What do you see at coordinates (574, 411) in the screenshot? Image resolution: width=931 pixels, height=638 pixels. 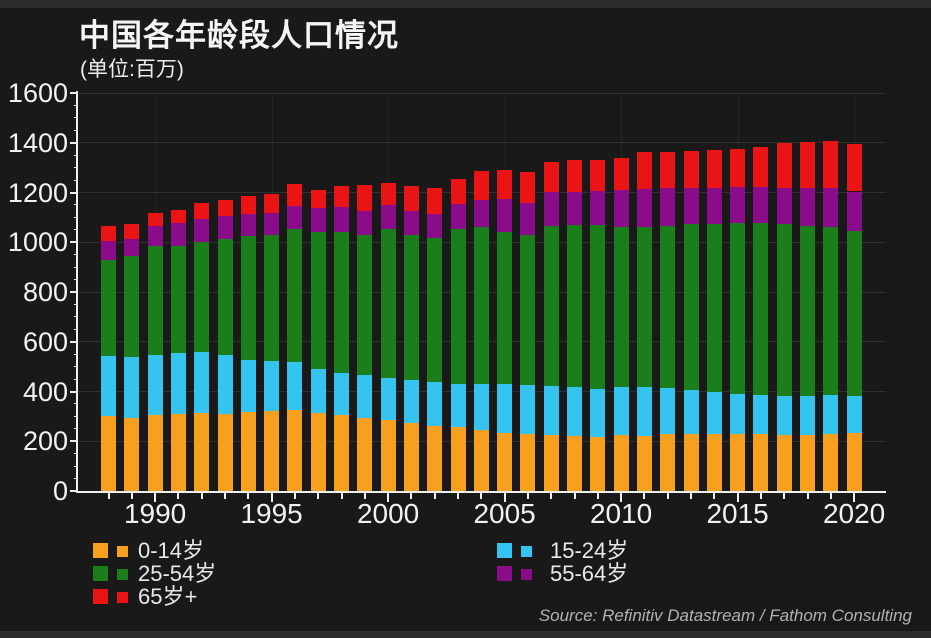 I see `bar-2008-segment-15-24岁` at bounding box center [574, 411].